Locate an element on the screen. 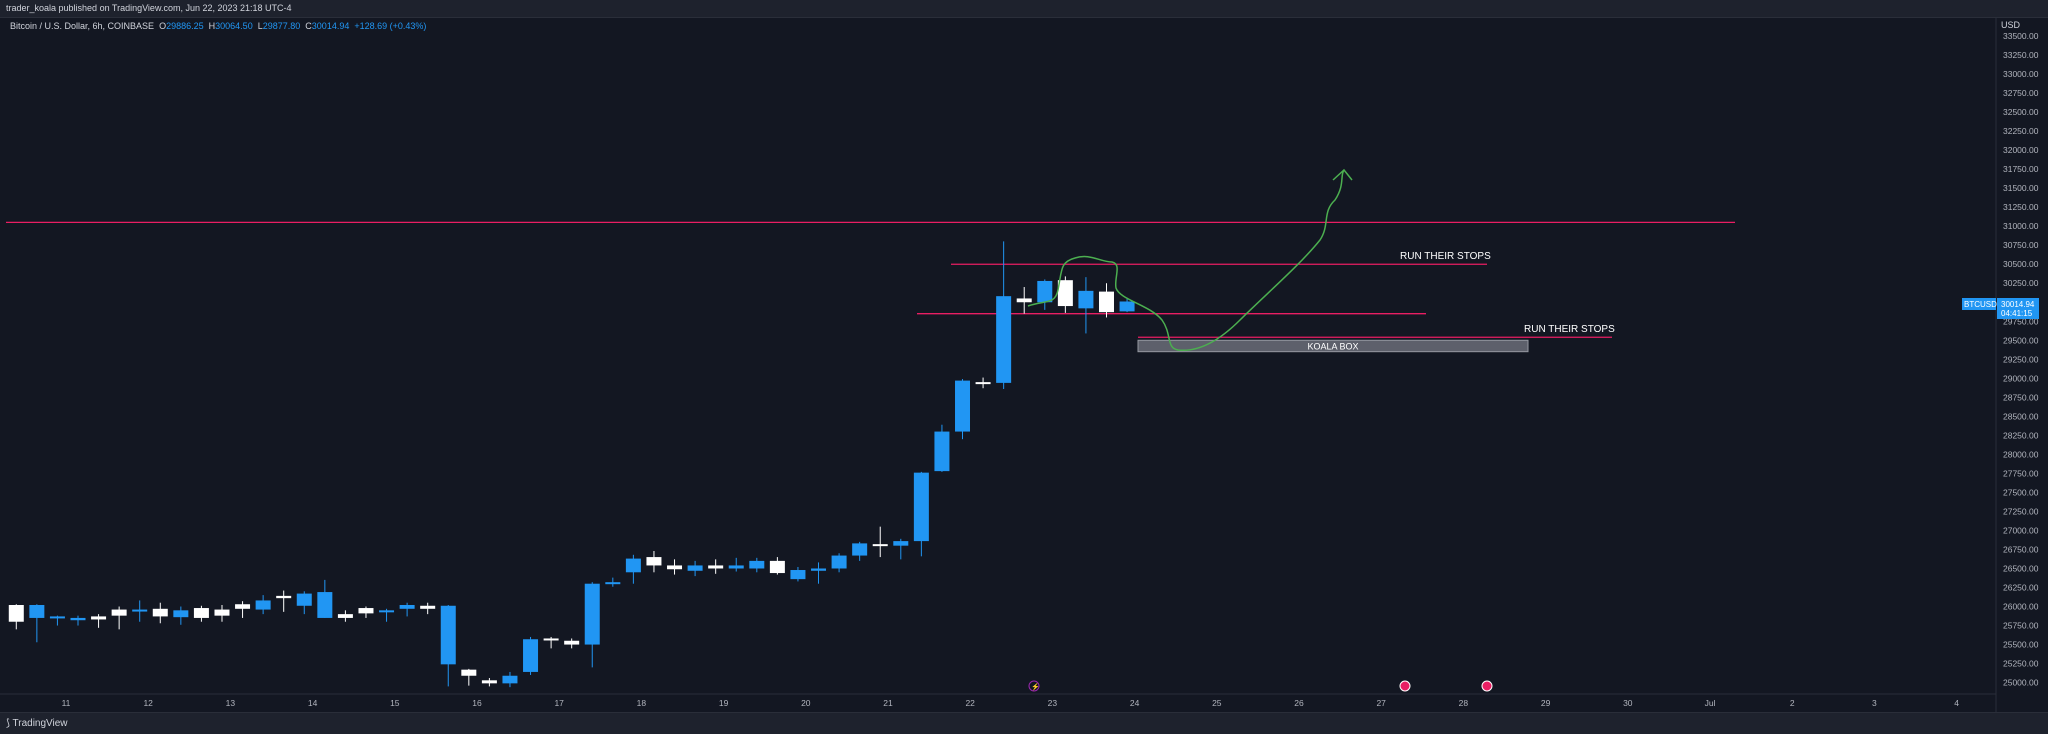 The height and width of the screenshot is (734, 2048). x-tick-label: 2 is located at coordinates (1792, 703).